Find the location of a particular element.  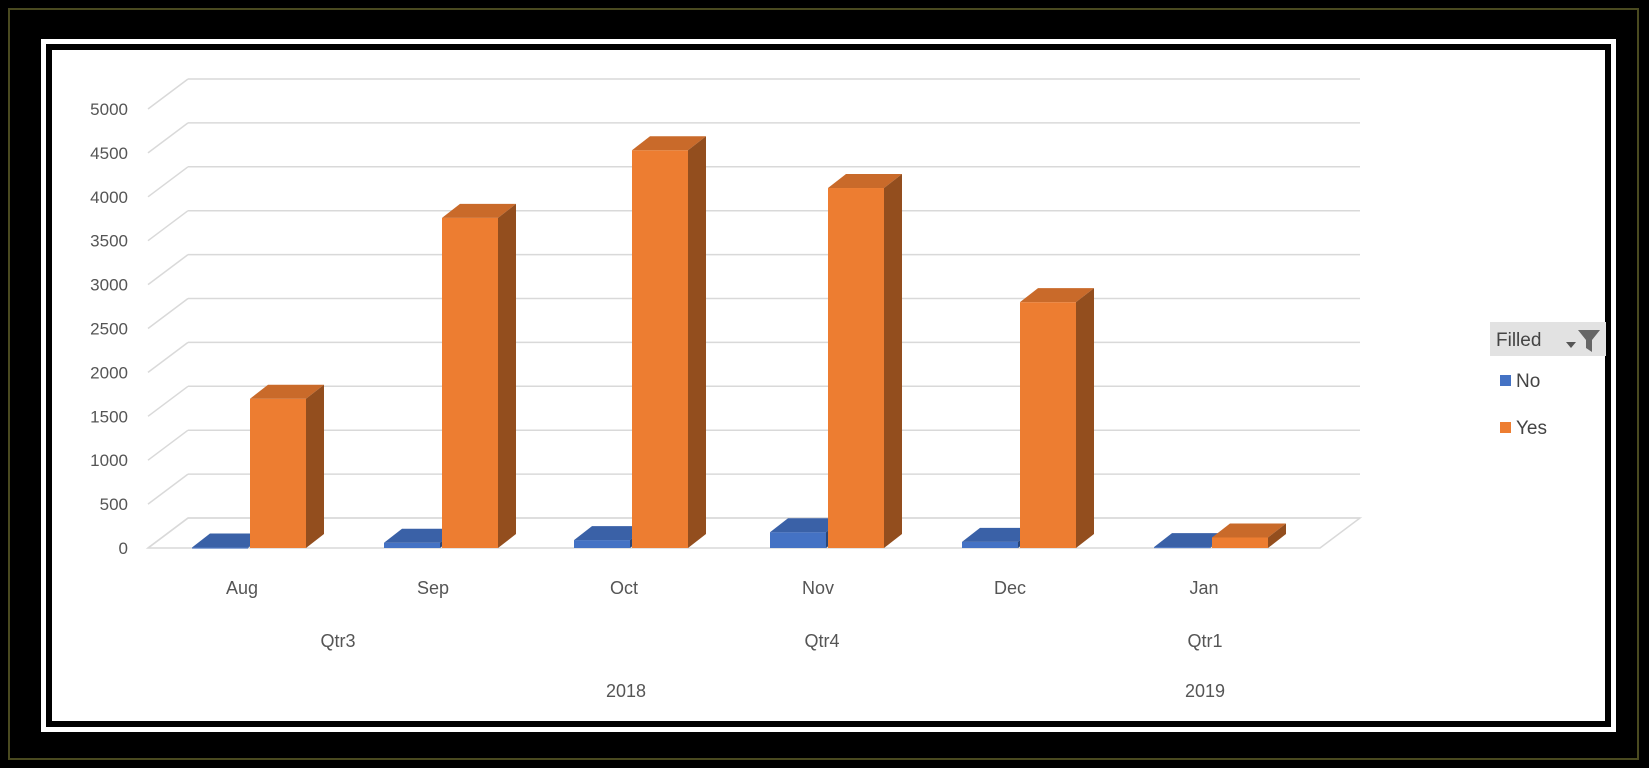

x-category-label: Jan is located at coordinates (1203, 588).